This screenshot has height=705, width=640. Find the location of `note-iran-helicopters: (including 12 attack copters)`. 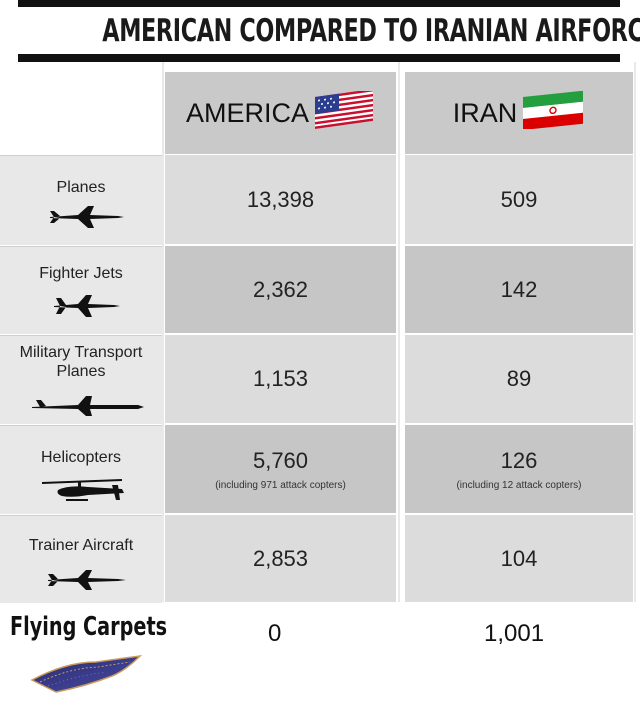

note-iran-helicopters: (including 12 attack copters) is located at coordinates (519, 485).